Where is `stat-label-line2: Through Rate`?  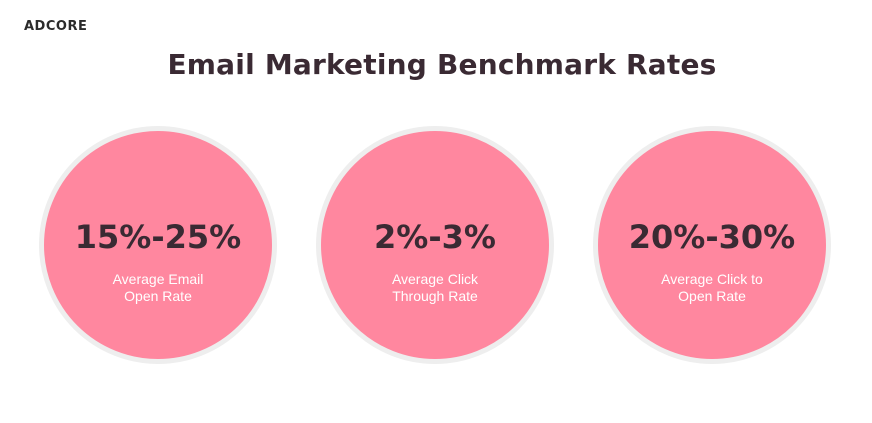 stat-label-line2: Through Rate is located at coordinates (435, 296).